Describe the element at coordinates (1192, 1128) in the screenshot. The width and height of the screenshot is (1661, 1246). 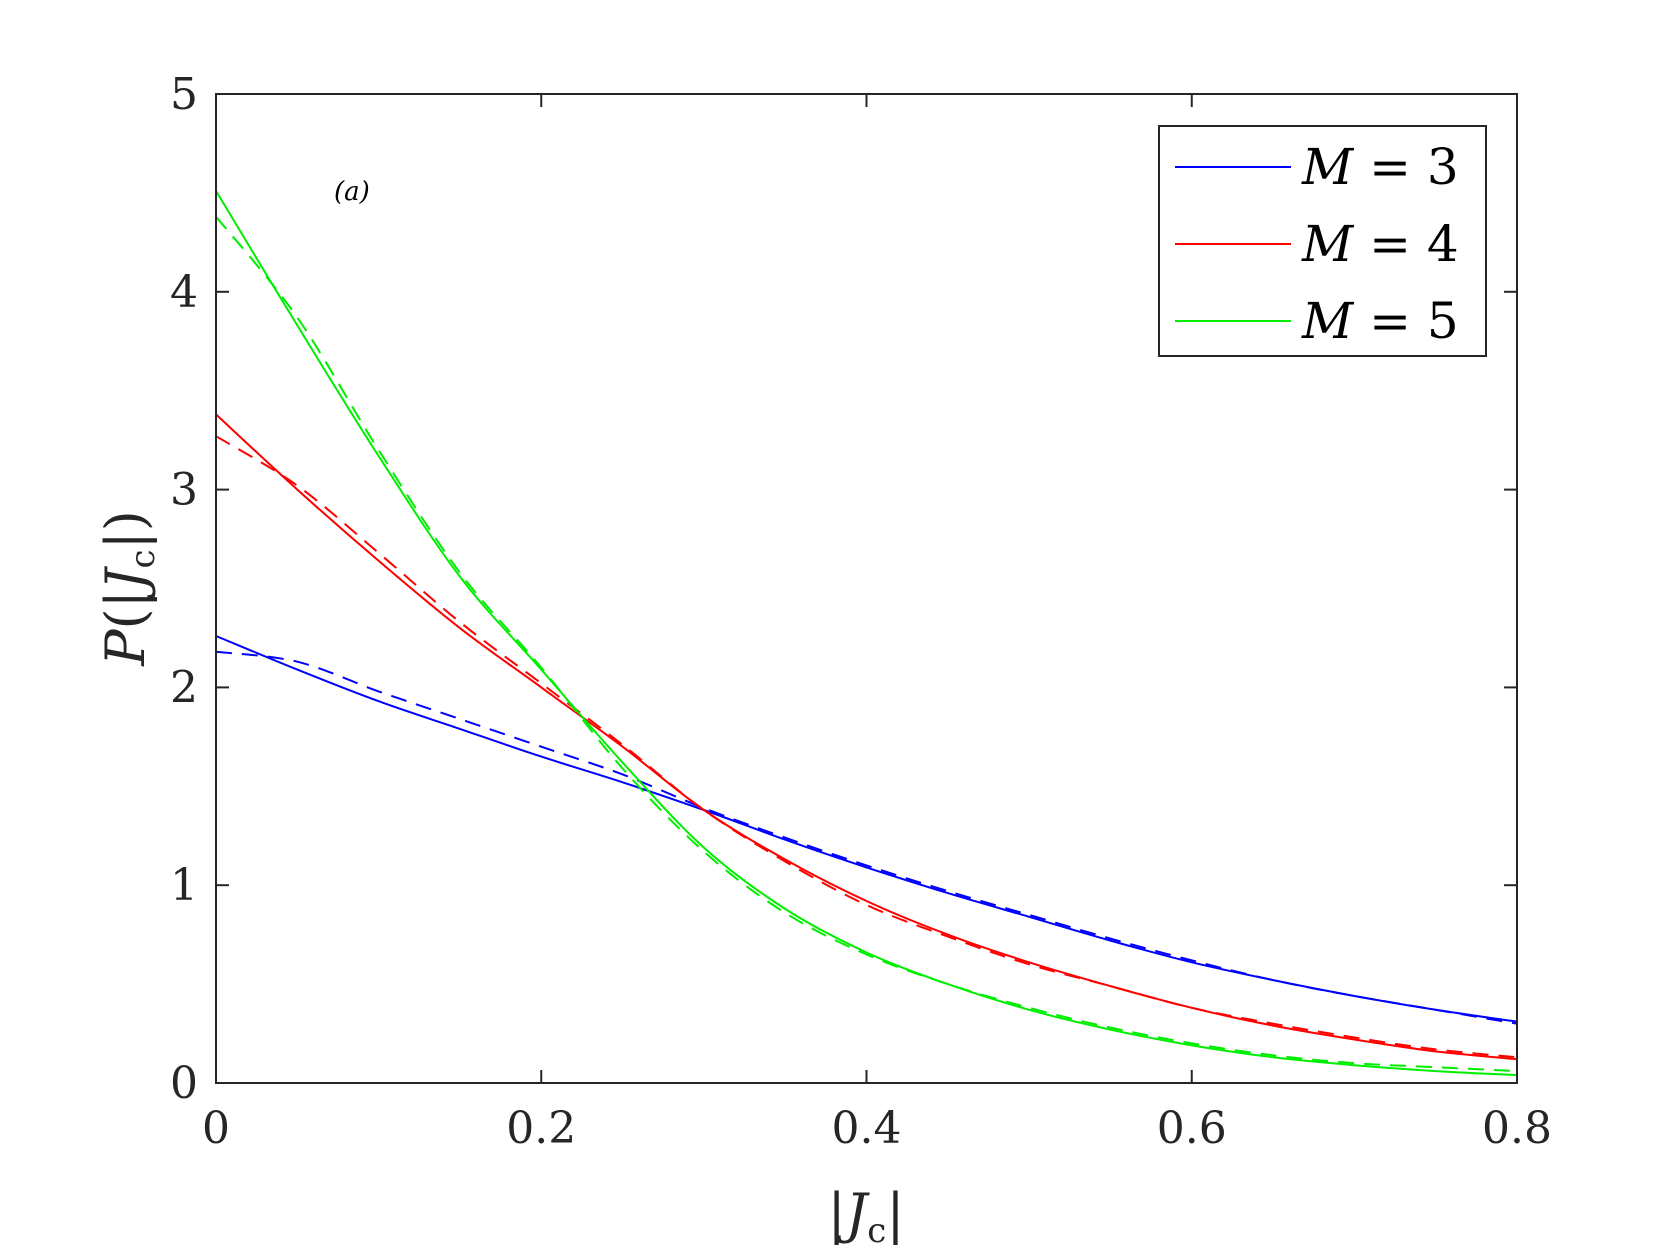
I see `x-tick-label-3: 0.6` at that location.